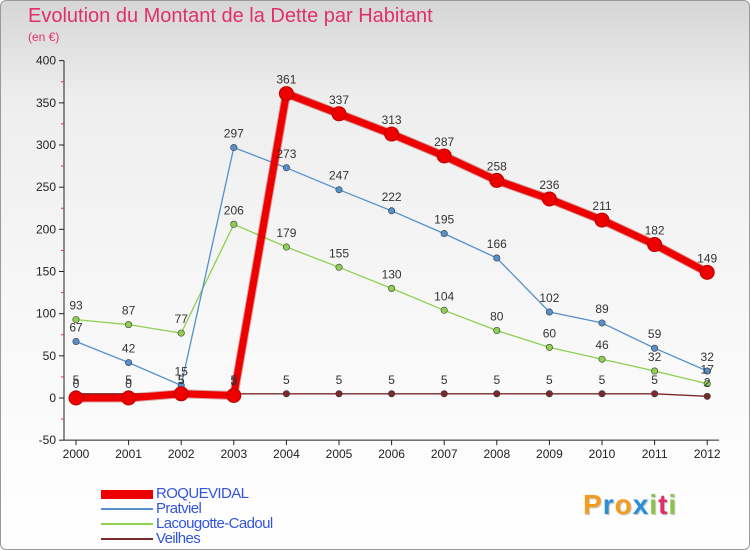  Describe the element at coordinates (286, 233) in the screenshot. I see `data-label: 179` at that location.